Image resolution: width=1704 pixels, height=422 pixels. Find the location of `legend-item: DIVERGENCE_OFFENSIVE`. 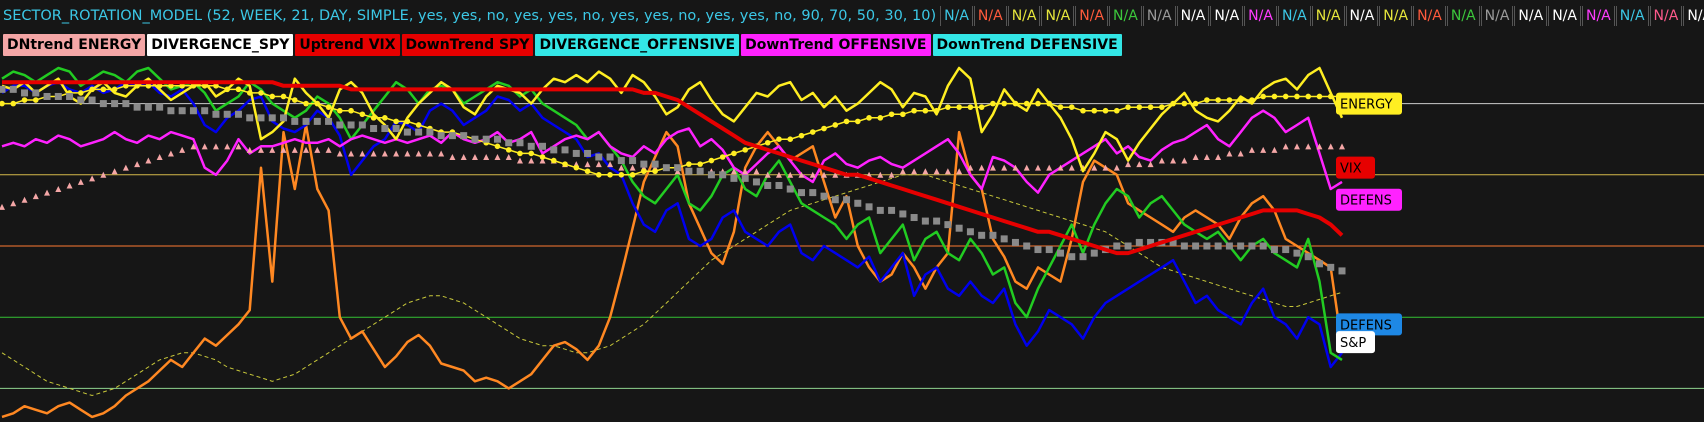

legend-item: DIVERGENCE_OFFENSIVE is located at coordinates (637, 45).